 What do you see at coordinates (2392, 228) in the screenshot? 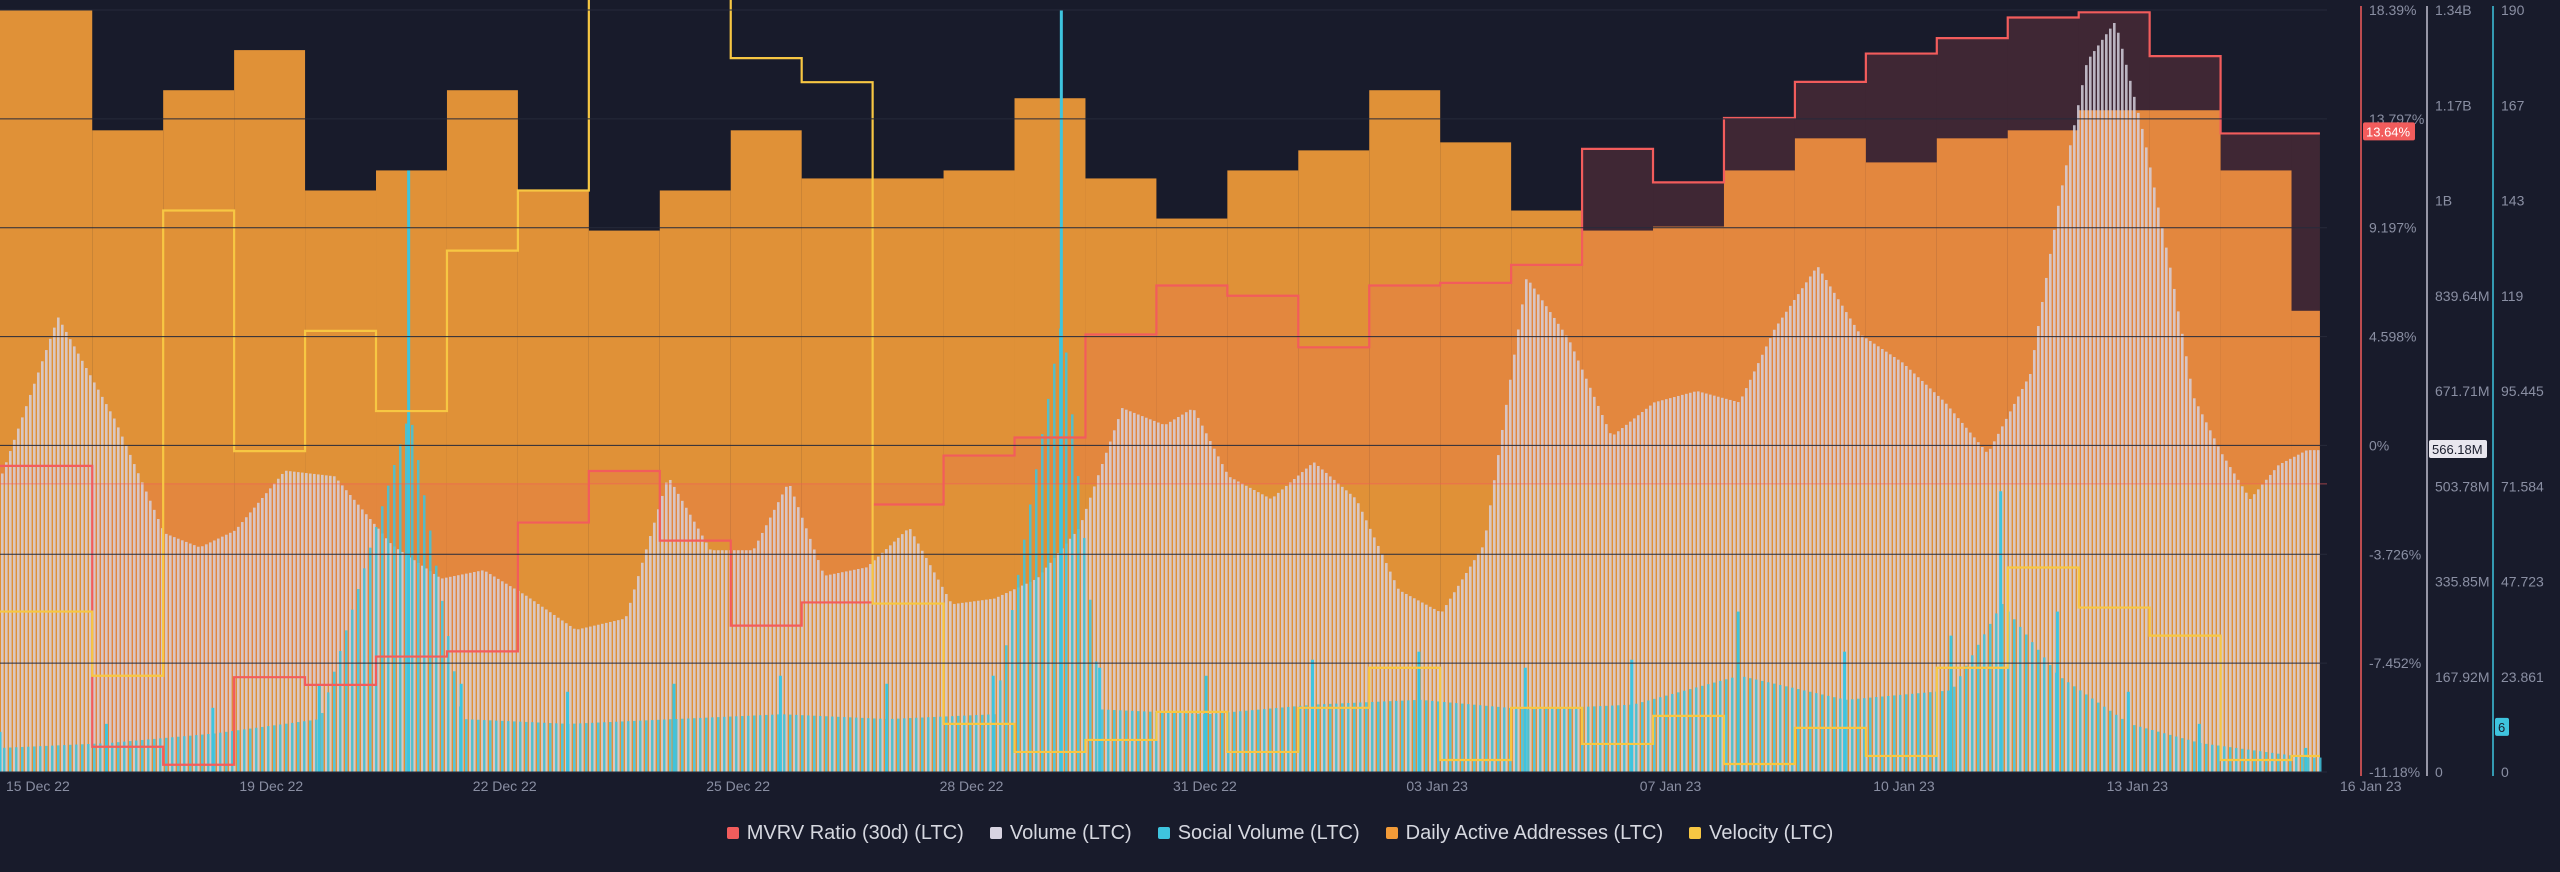
I see `mvrv-tick-label: 9.197%` at bounding box center [2392, 228].